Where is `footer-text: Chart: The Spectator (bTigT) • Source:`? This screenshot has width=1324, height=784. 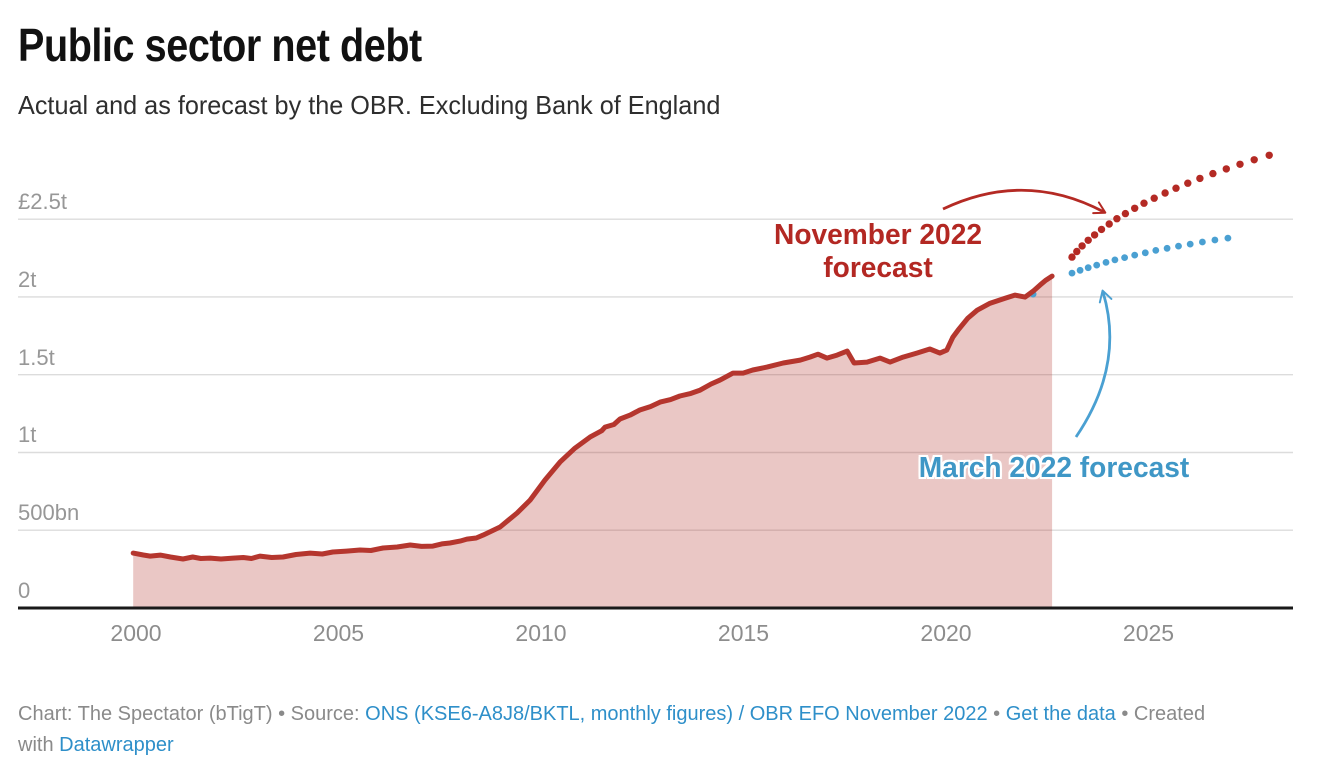 footer-text: Chart: The Spectator (bTigT) • Source: is located at coordinates (192, 714).